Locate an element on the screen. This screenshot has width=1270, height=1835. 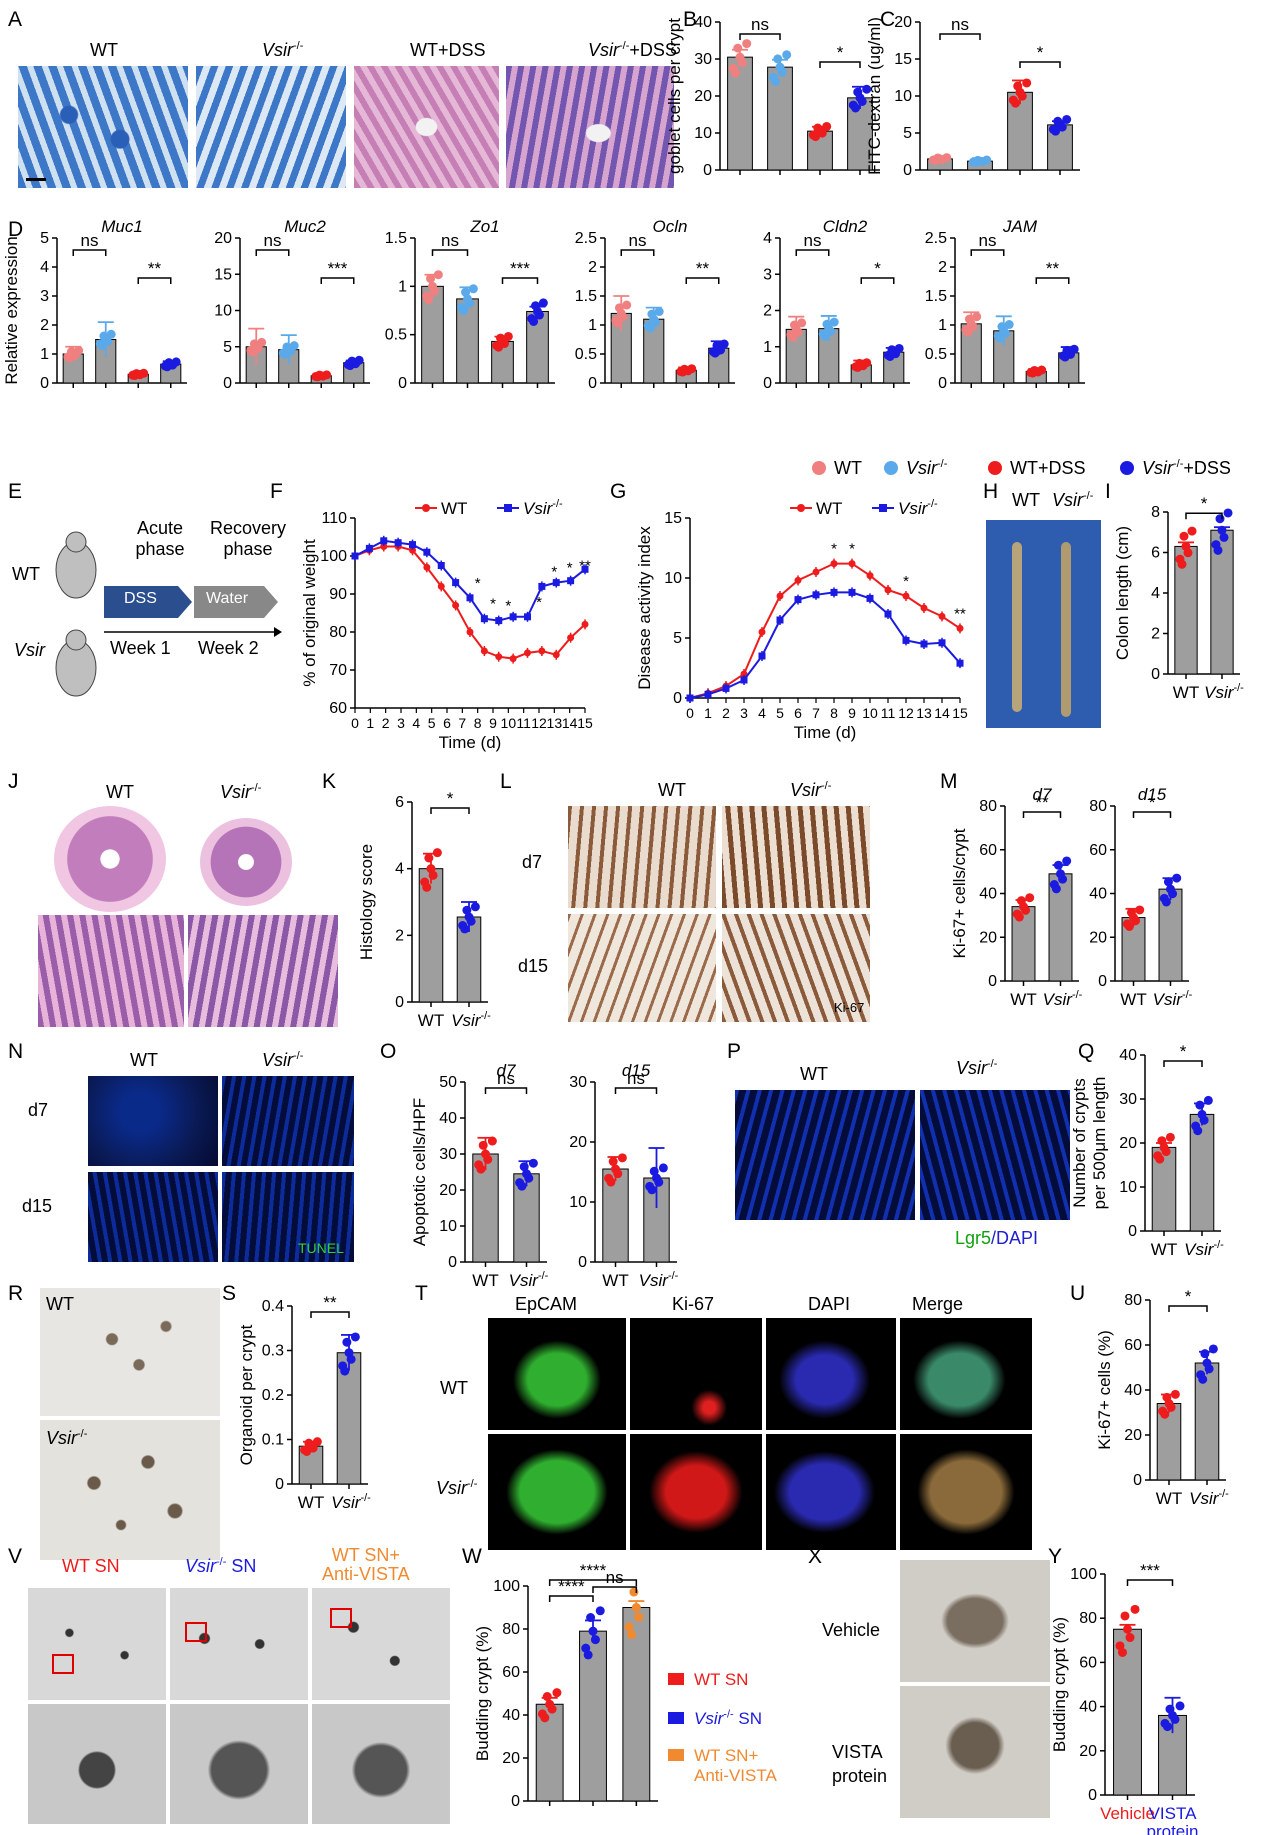
a-label-ko: Vsir-/- is located at coordinates (283, 50).